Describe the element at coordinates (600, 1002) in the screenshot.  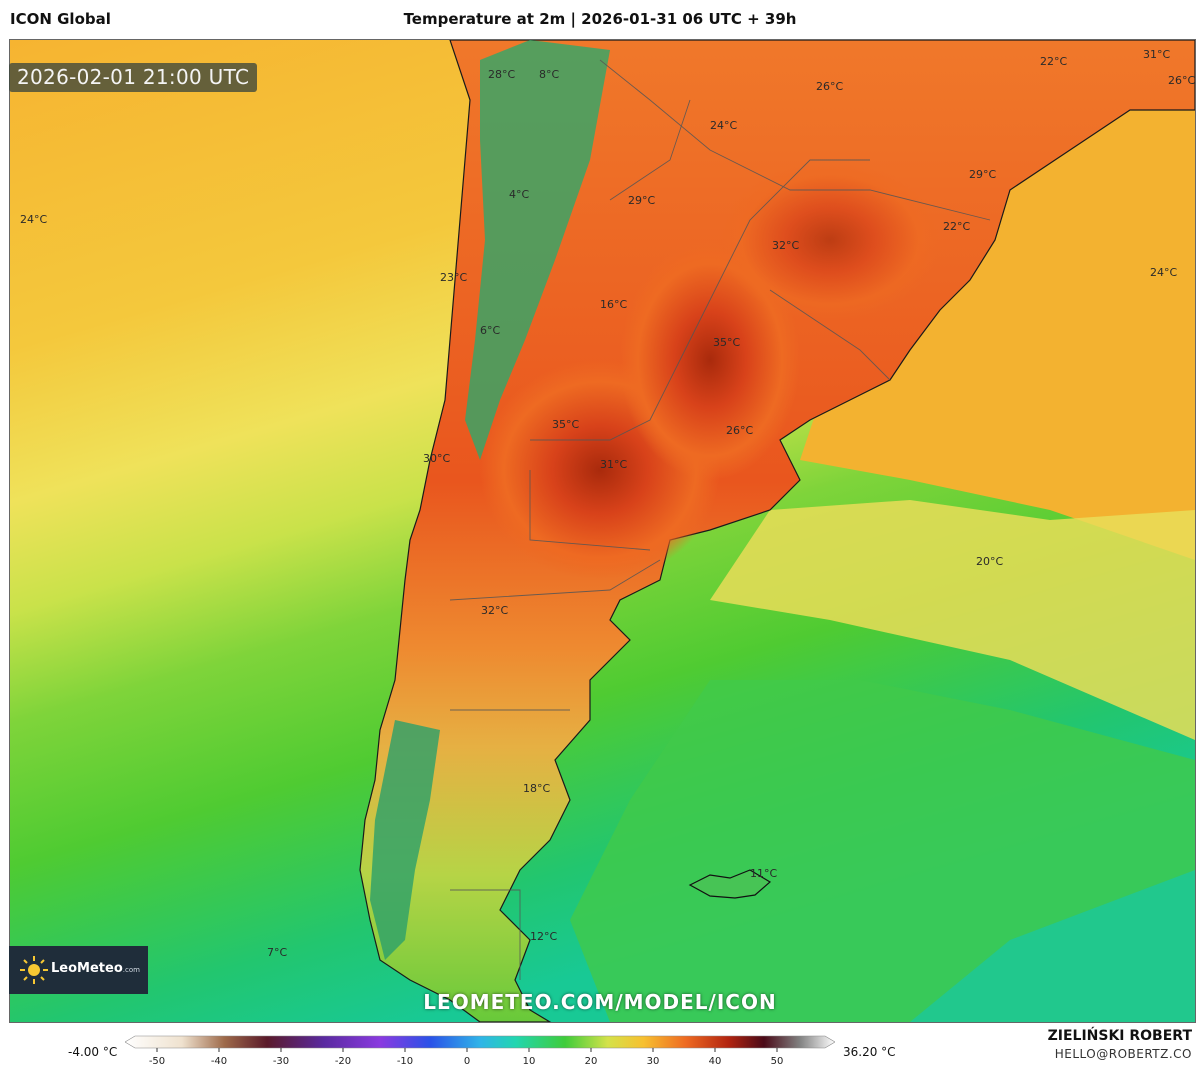
I see `model-url: LEOMETEO.COM/MODEL/ICON` at that location.